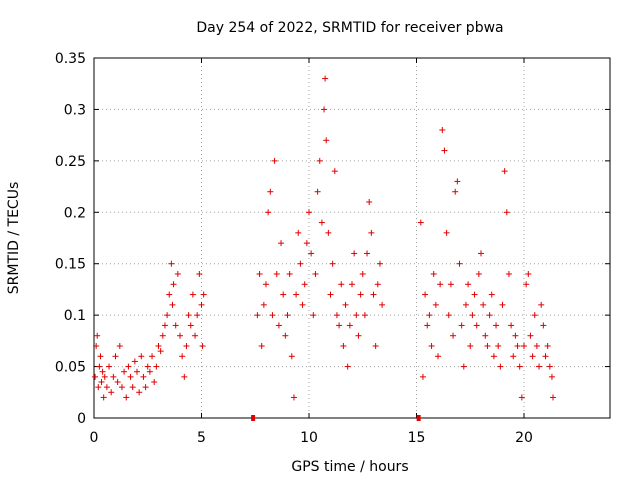  I want to click on y-tick-label: 0.3, so click(75, 110).